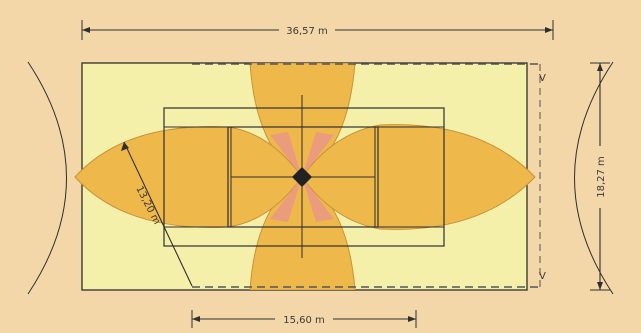 The width and height of the screenshot is (641, 333). I want to click on overlap-petal-se, so click(318, 199).